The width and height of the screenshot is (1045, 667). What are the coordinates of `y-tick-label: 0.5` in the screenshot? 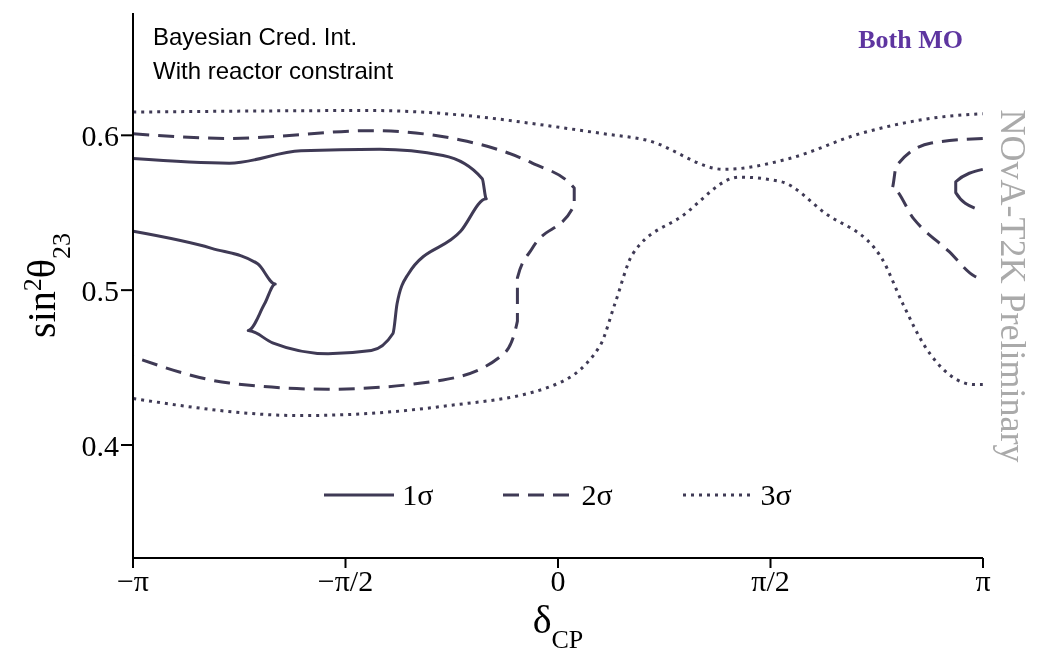 It's located at (100, 290).